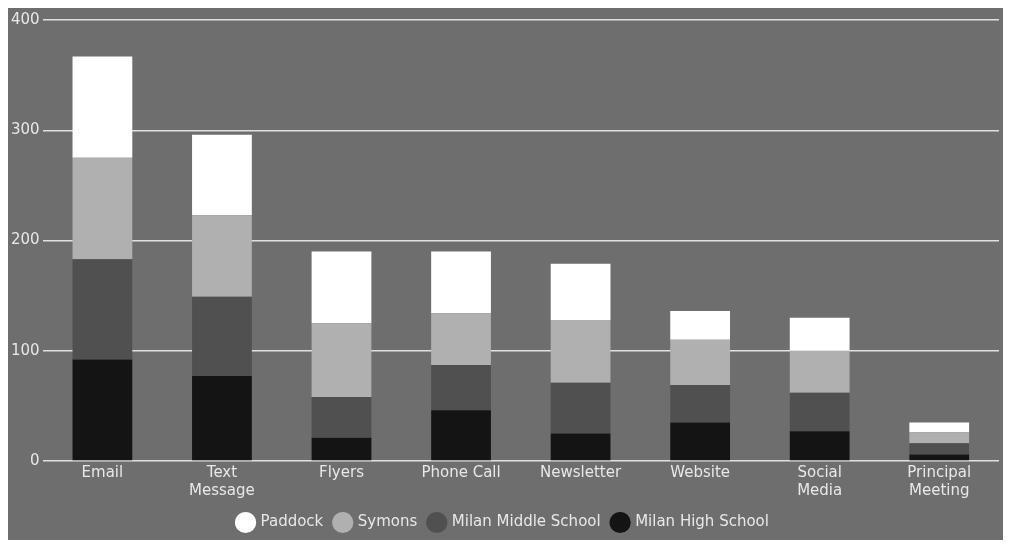  What do you see at coordinates (292, 521) in the screenshot?
I see `legend-label: Paddock` at bounding box center [292, 521].